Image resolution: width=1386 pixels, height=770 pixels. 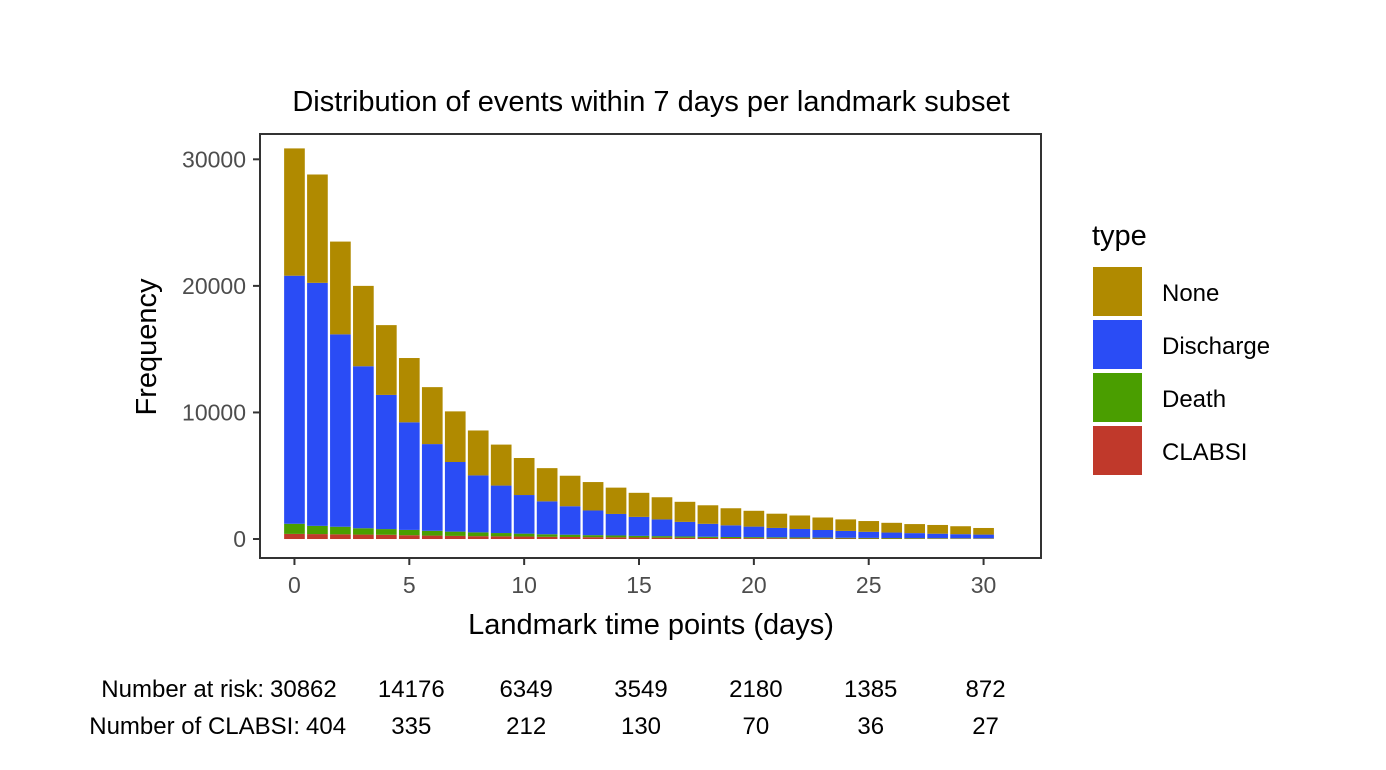 What do you see at coordinates (411, 726) in the screenshot?
I see `clabsi-value: 335` at bounding box center [411, 726].